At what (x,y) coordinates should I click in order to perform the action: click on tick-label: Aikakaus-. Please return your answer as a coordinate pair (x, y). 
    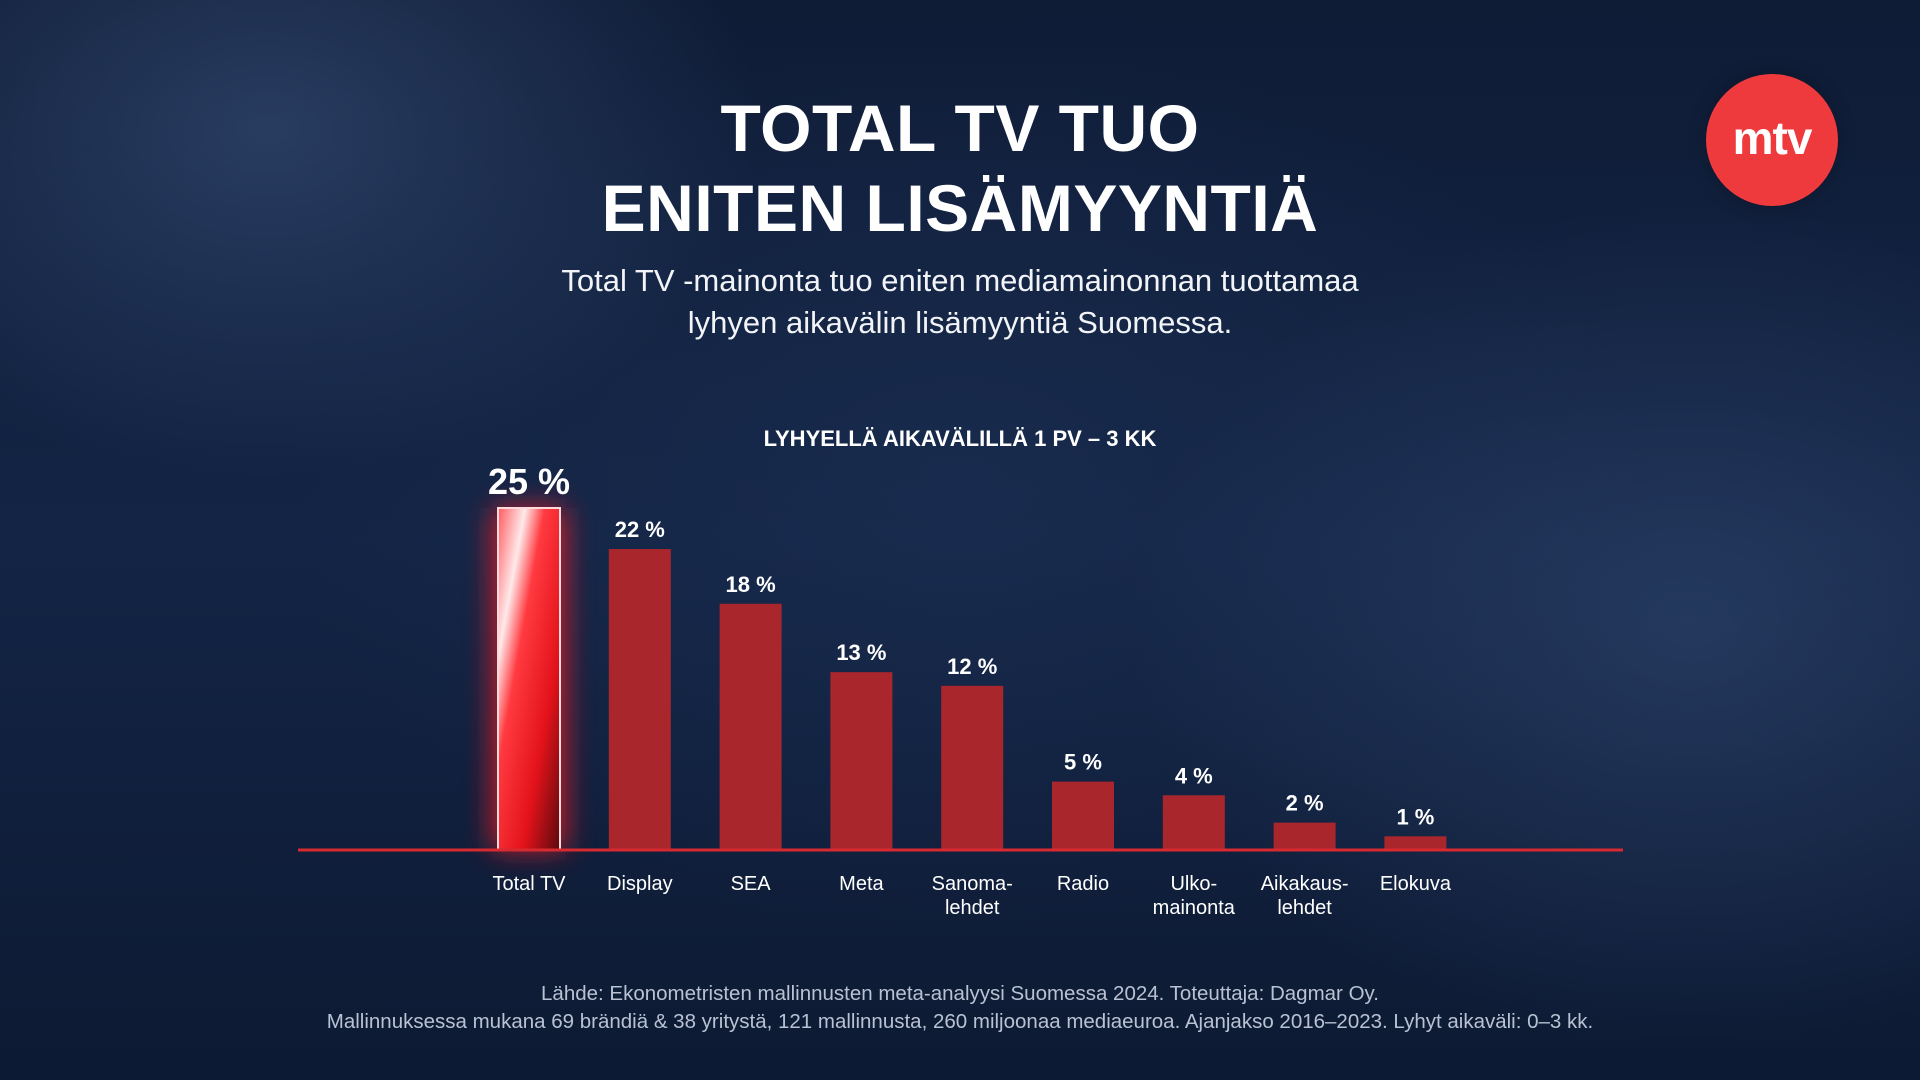
    Looking at the image, I should click on (1305, 884).